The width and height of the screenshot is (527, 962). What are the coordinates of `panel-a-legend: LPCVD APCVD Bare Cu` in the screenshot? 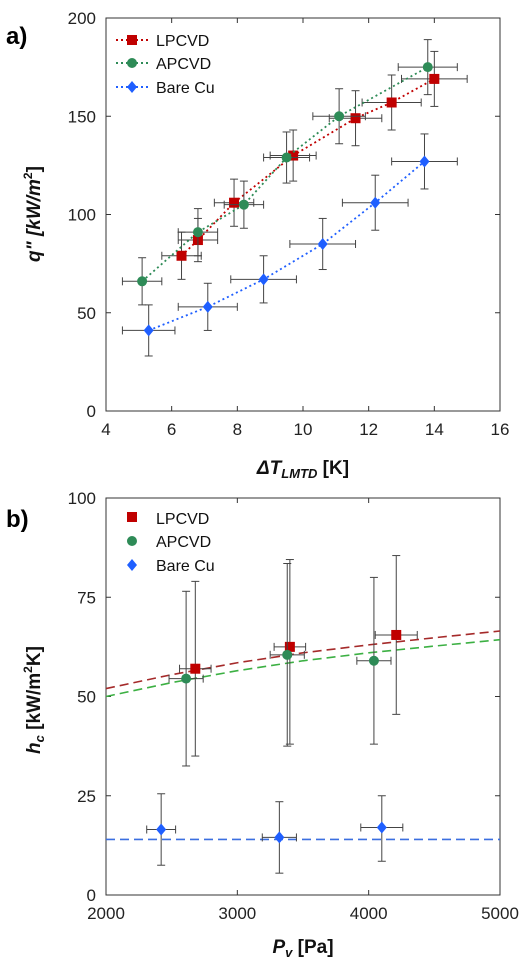 It's located at (165, 65).